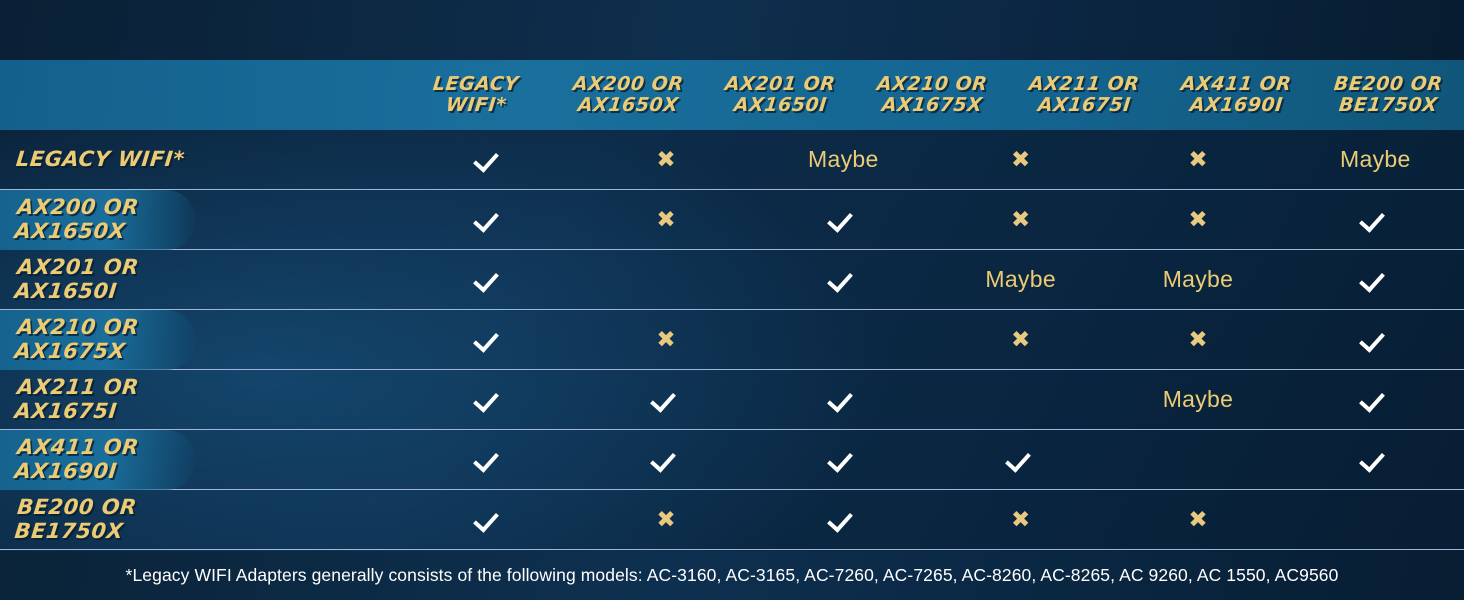 This screenshot has width=1464, height=600. I want to click on cell-ax211-ax1675i--ax201-ax1650i, so click(665, 400).